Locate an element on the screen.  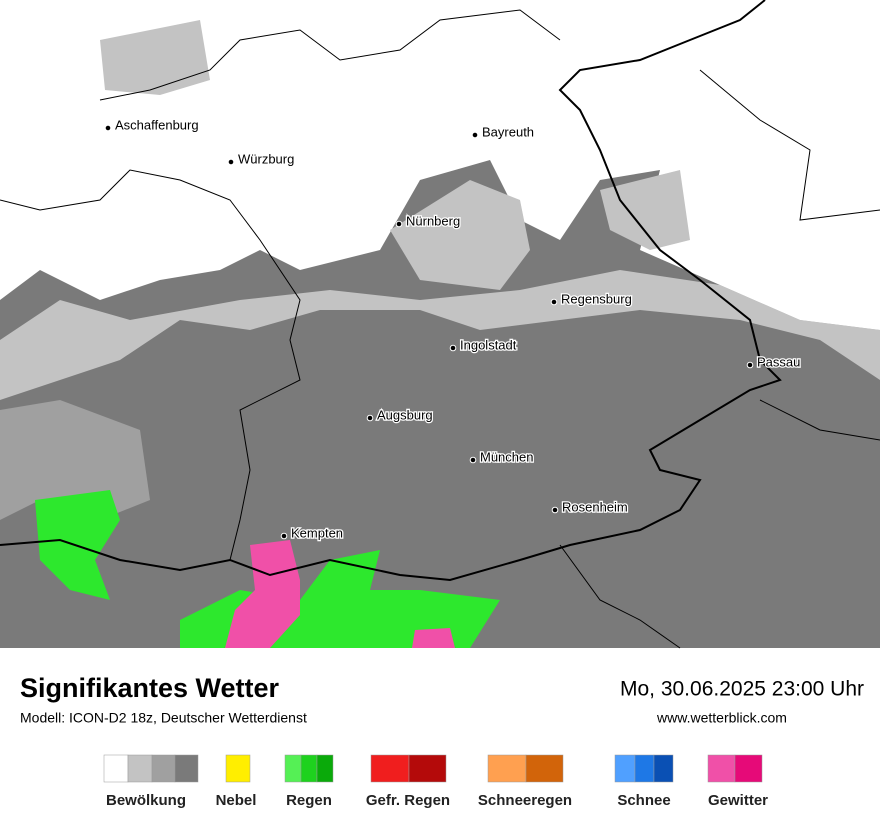
city-label: Würzburg is located at coordinates (266, 158).